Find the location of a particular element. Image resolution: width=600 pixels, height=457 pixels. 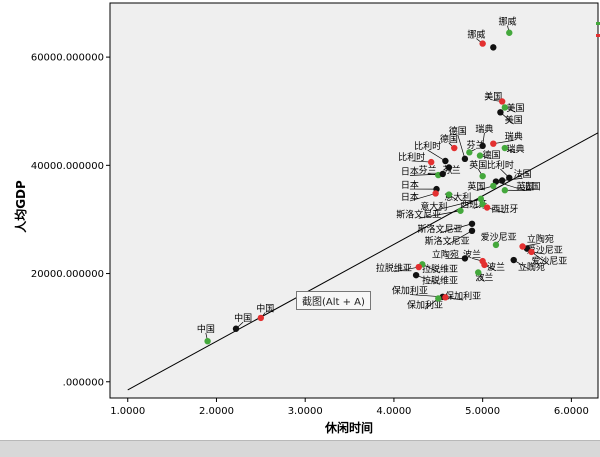

x-tick-label: 5.0000 is located at coordinates (482, 411).